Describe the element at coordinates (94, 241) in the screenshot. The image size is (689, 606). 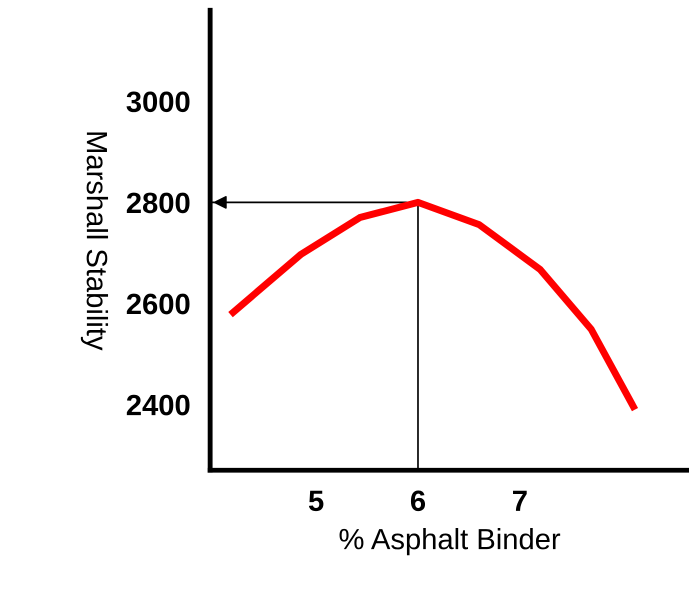
I see `y-axis-title: Marshall Stability` at that location.